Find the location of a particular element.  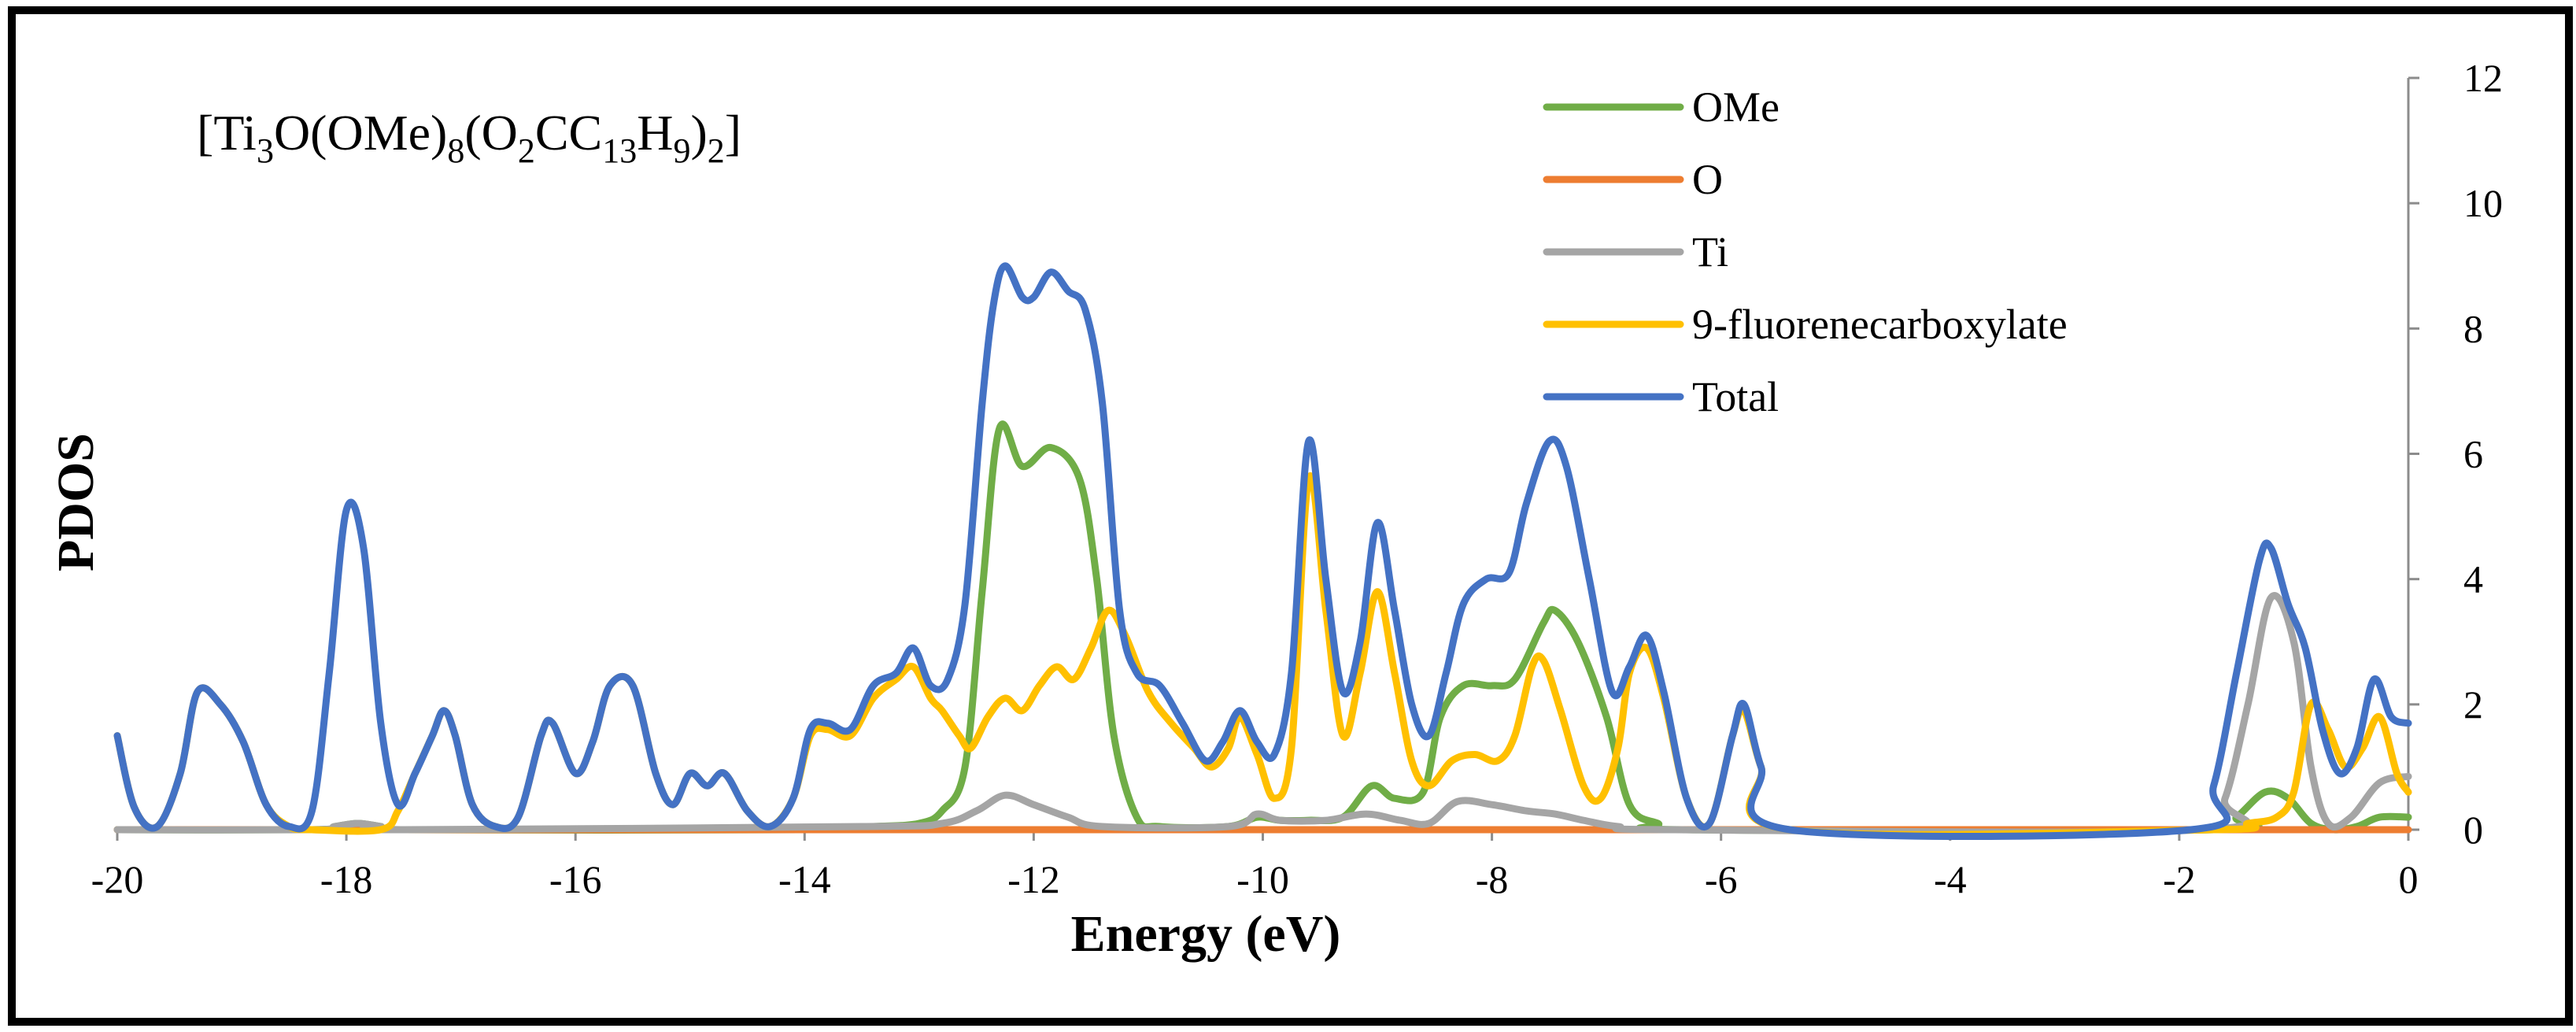

formula-text: ] is located at coordinates (733, 133).